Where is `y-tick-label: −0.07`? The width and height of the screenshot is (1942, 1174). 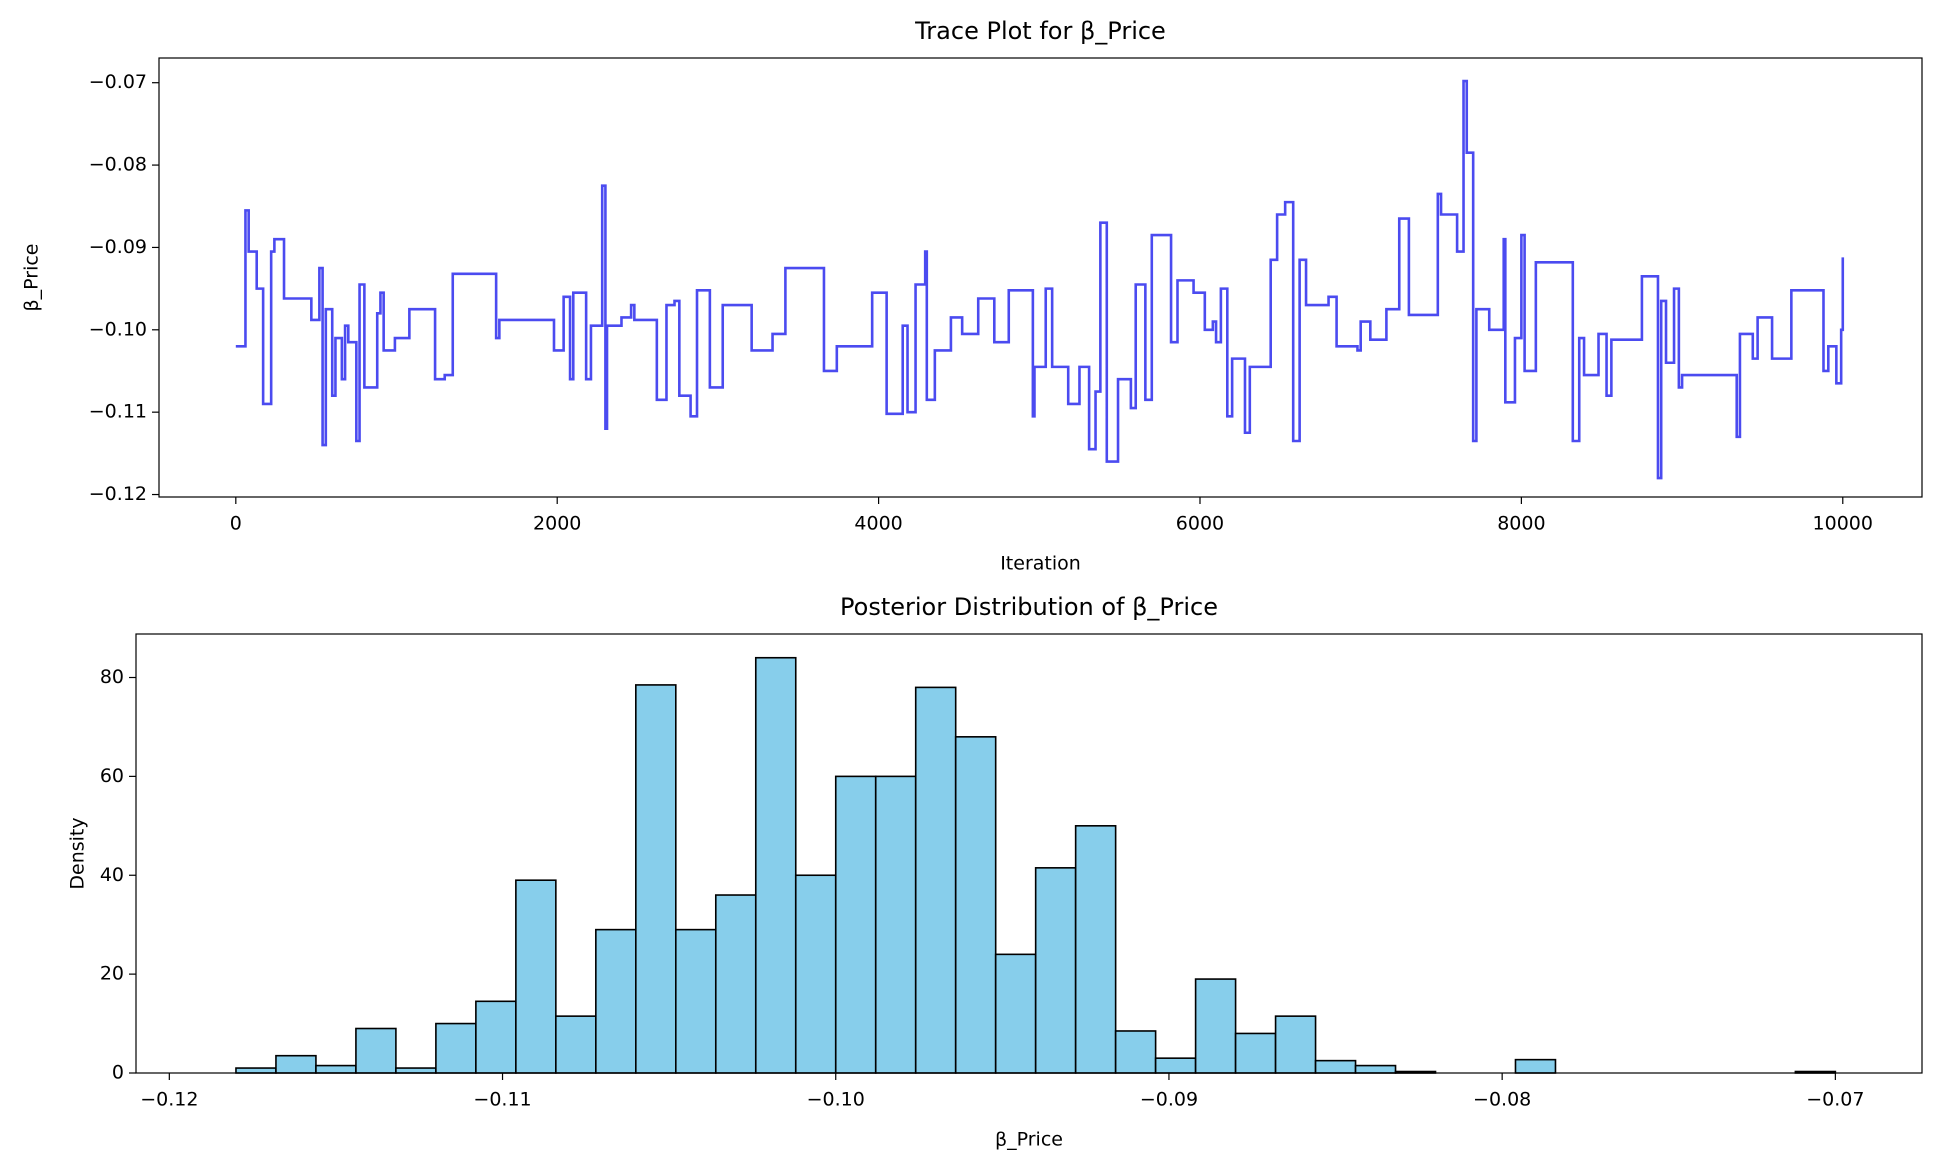
y-tick-label: −0.07 is located at coordinates (118, 82).